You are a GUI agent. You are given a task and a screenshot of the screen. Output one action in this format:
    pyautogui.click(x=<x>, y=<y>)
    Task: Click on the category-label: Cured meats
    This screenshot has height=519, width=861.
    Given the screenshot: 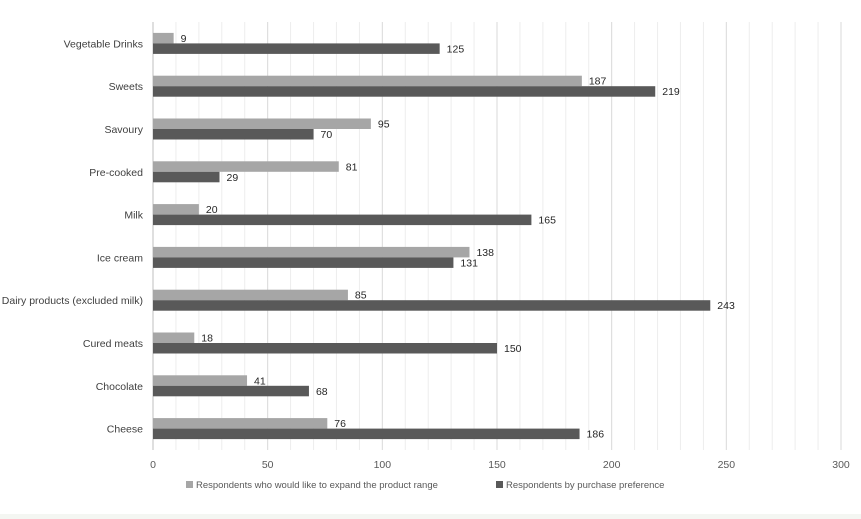 What is the action you would take?
    pyautogui.click(x=113, y=344)
    